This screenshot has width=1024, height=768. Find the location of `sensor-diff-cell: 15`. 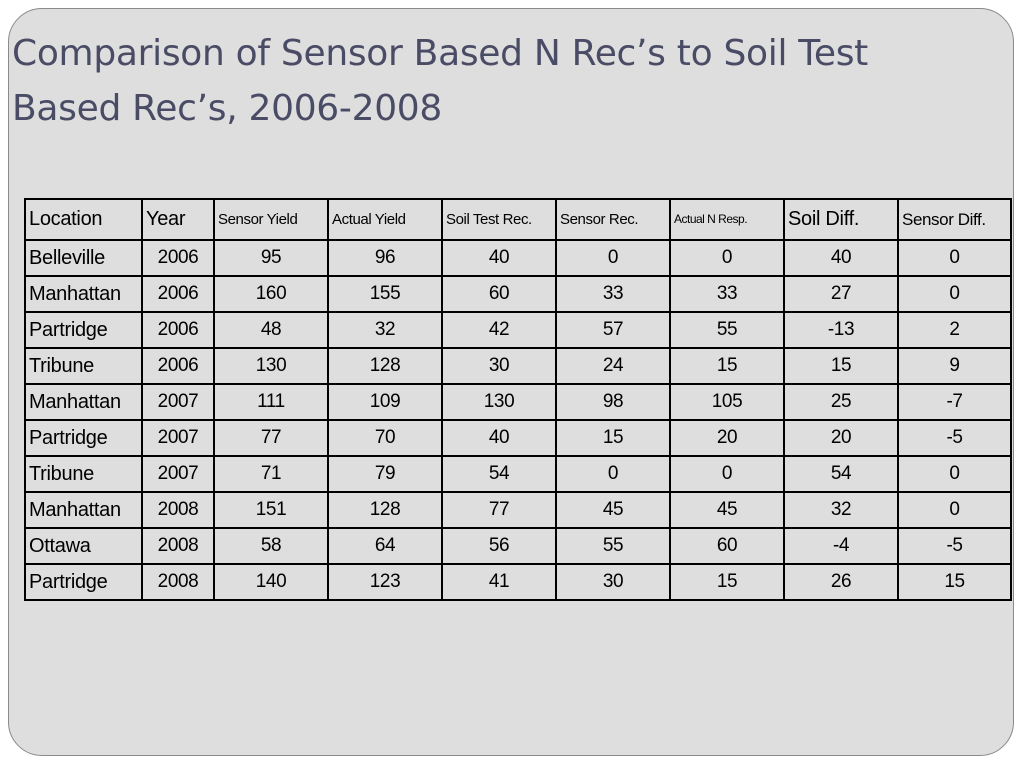

sensor-diff-cell: 15 is located at coordinates (954, 582).